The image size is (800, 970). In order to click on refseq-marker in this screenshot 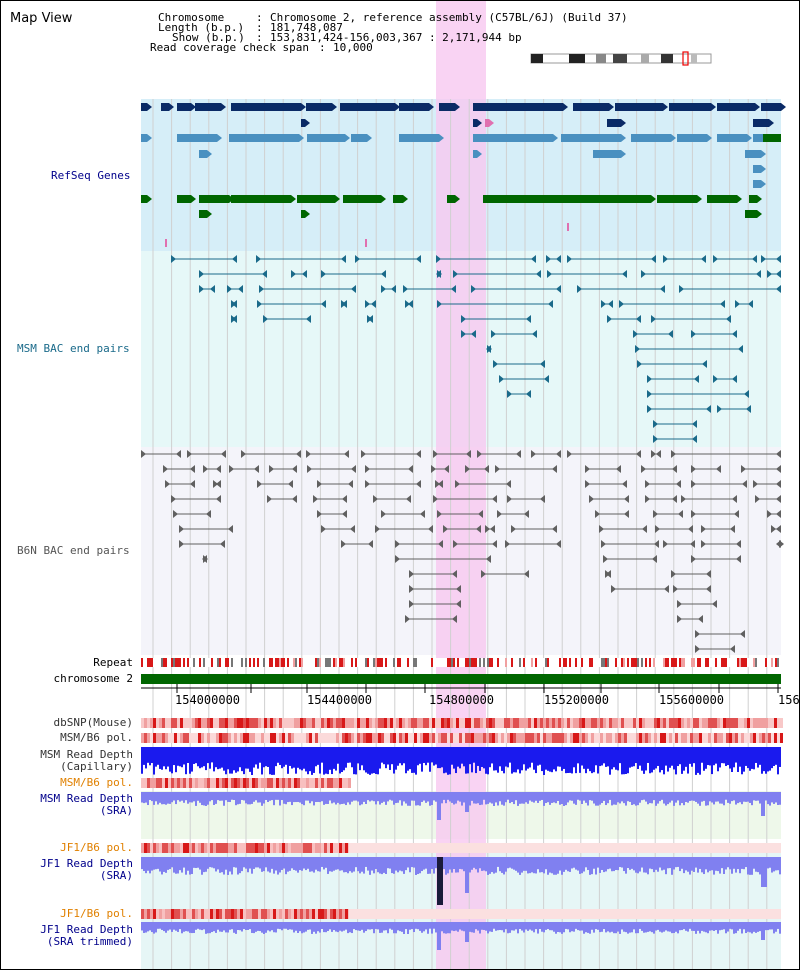, I will do `click(568, 227)`.